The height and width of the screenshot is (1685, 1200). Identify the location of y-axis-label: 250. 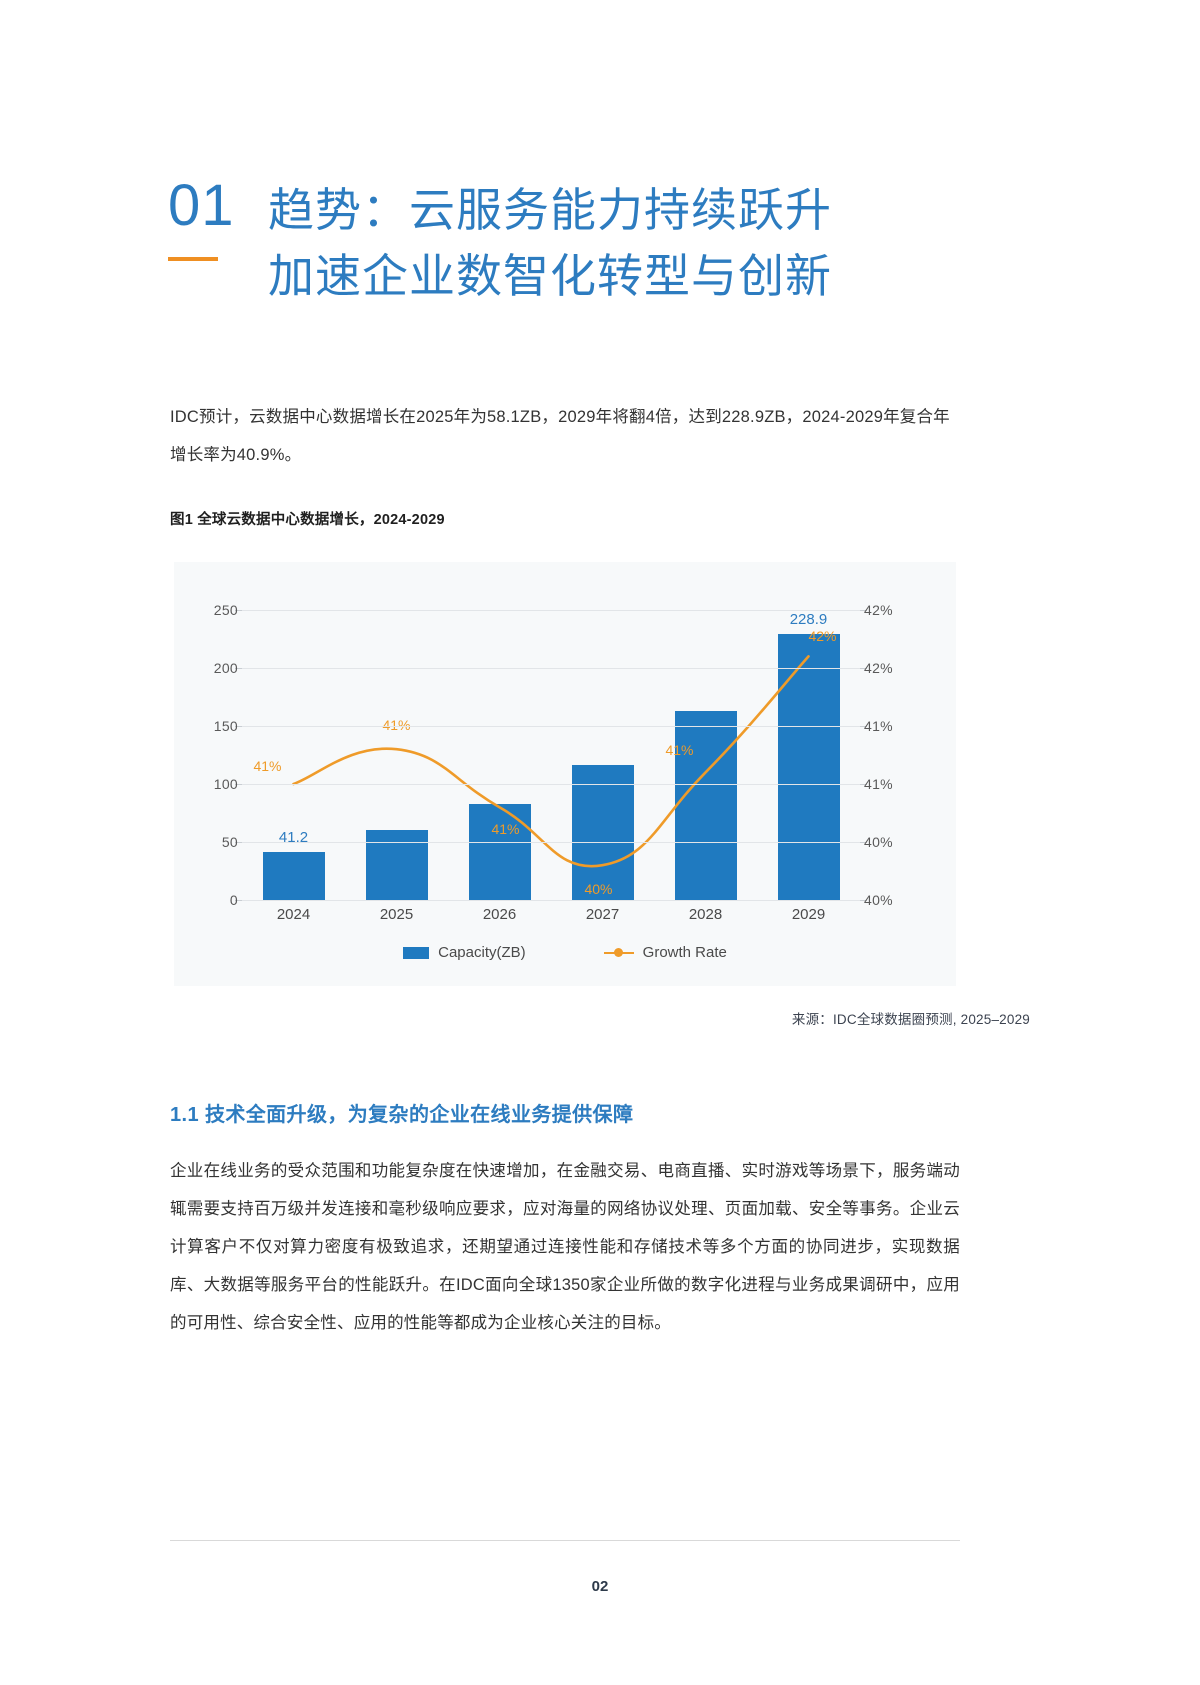
(225, 610).